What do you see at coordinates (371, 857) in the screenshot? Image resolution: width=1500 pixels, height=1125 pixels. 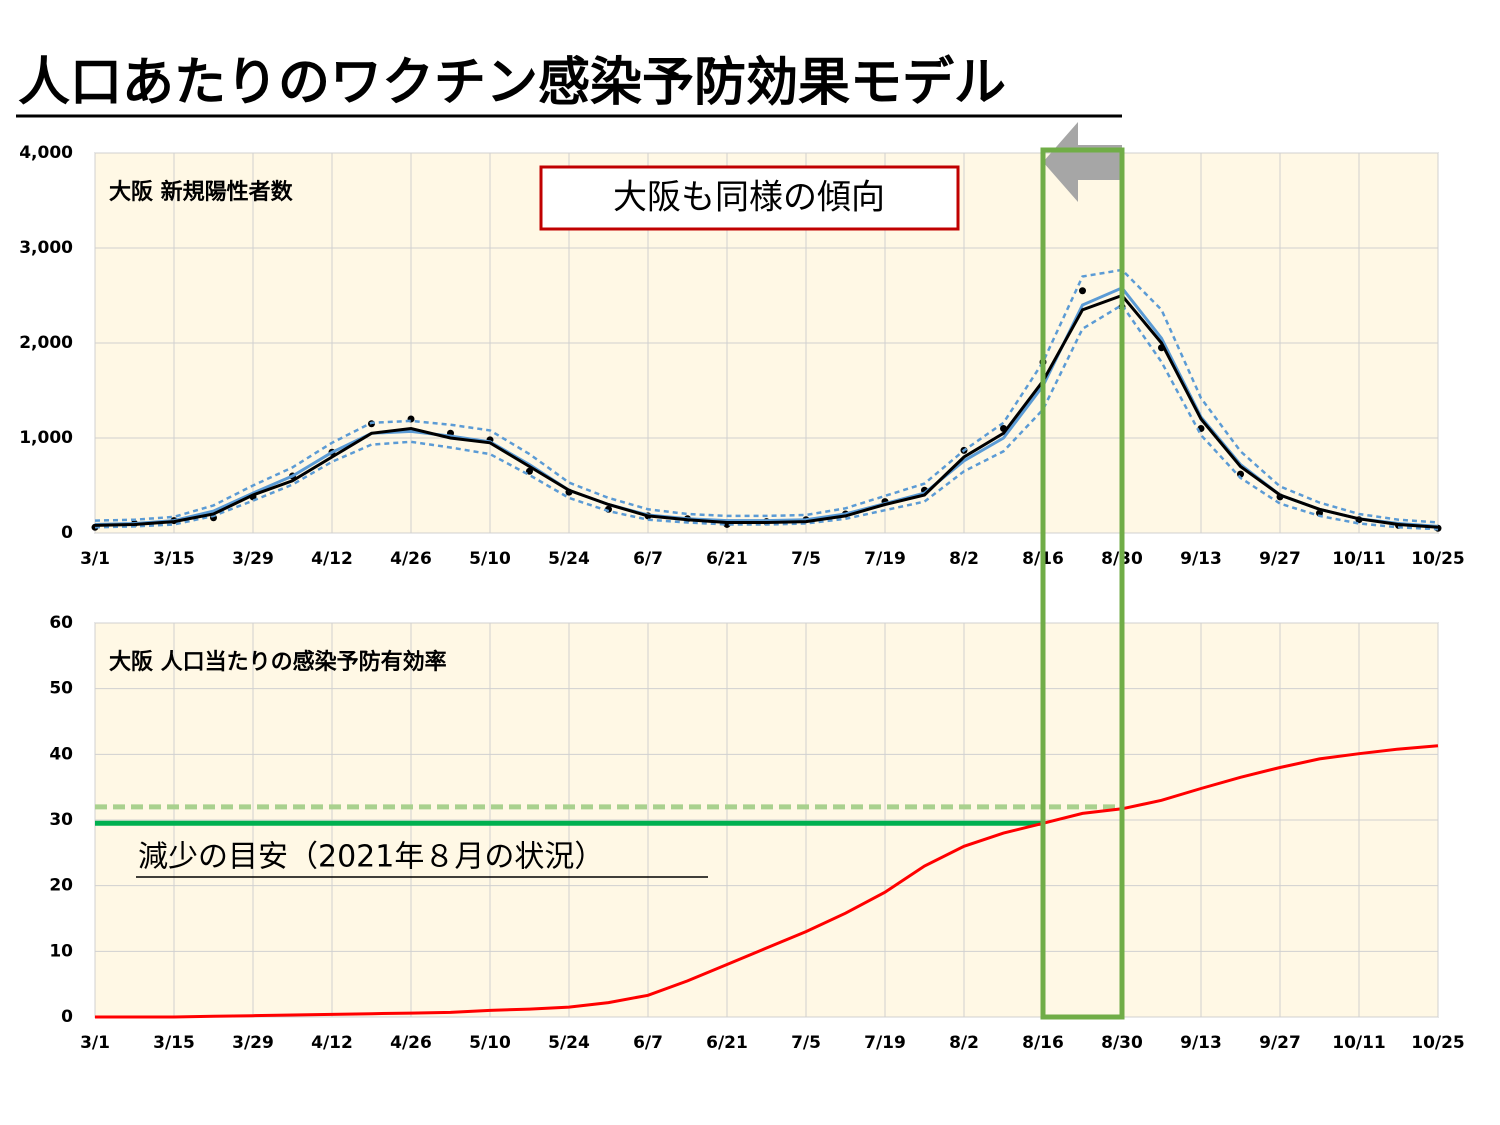 I see `note: 減少の目安（2021年８月の状況）` at bounding box center [371, 857].